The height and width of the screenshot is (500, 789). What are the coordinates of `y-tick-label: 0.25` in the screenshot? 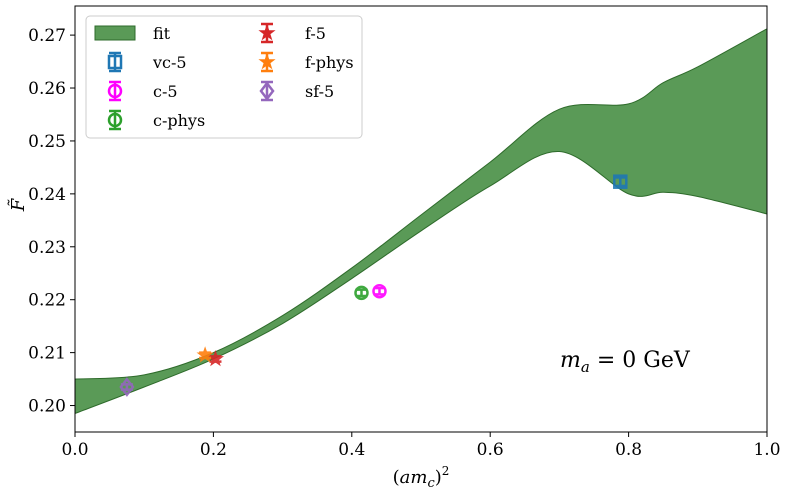 It's located at (47, 142).